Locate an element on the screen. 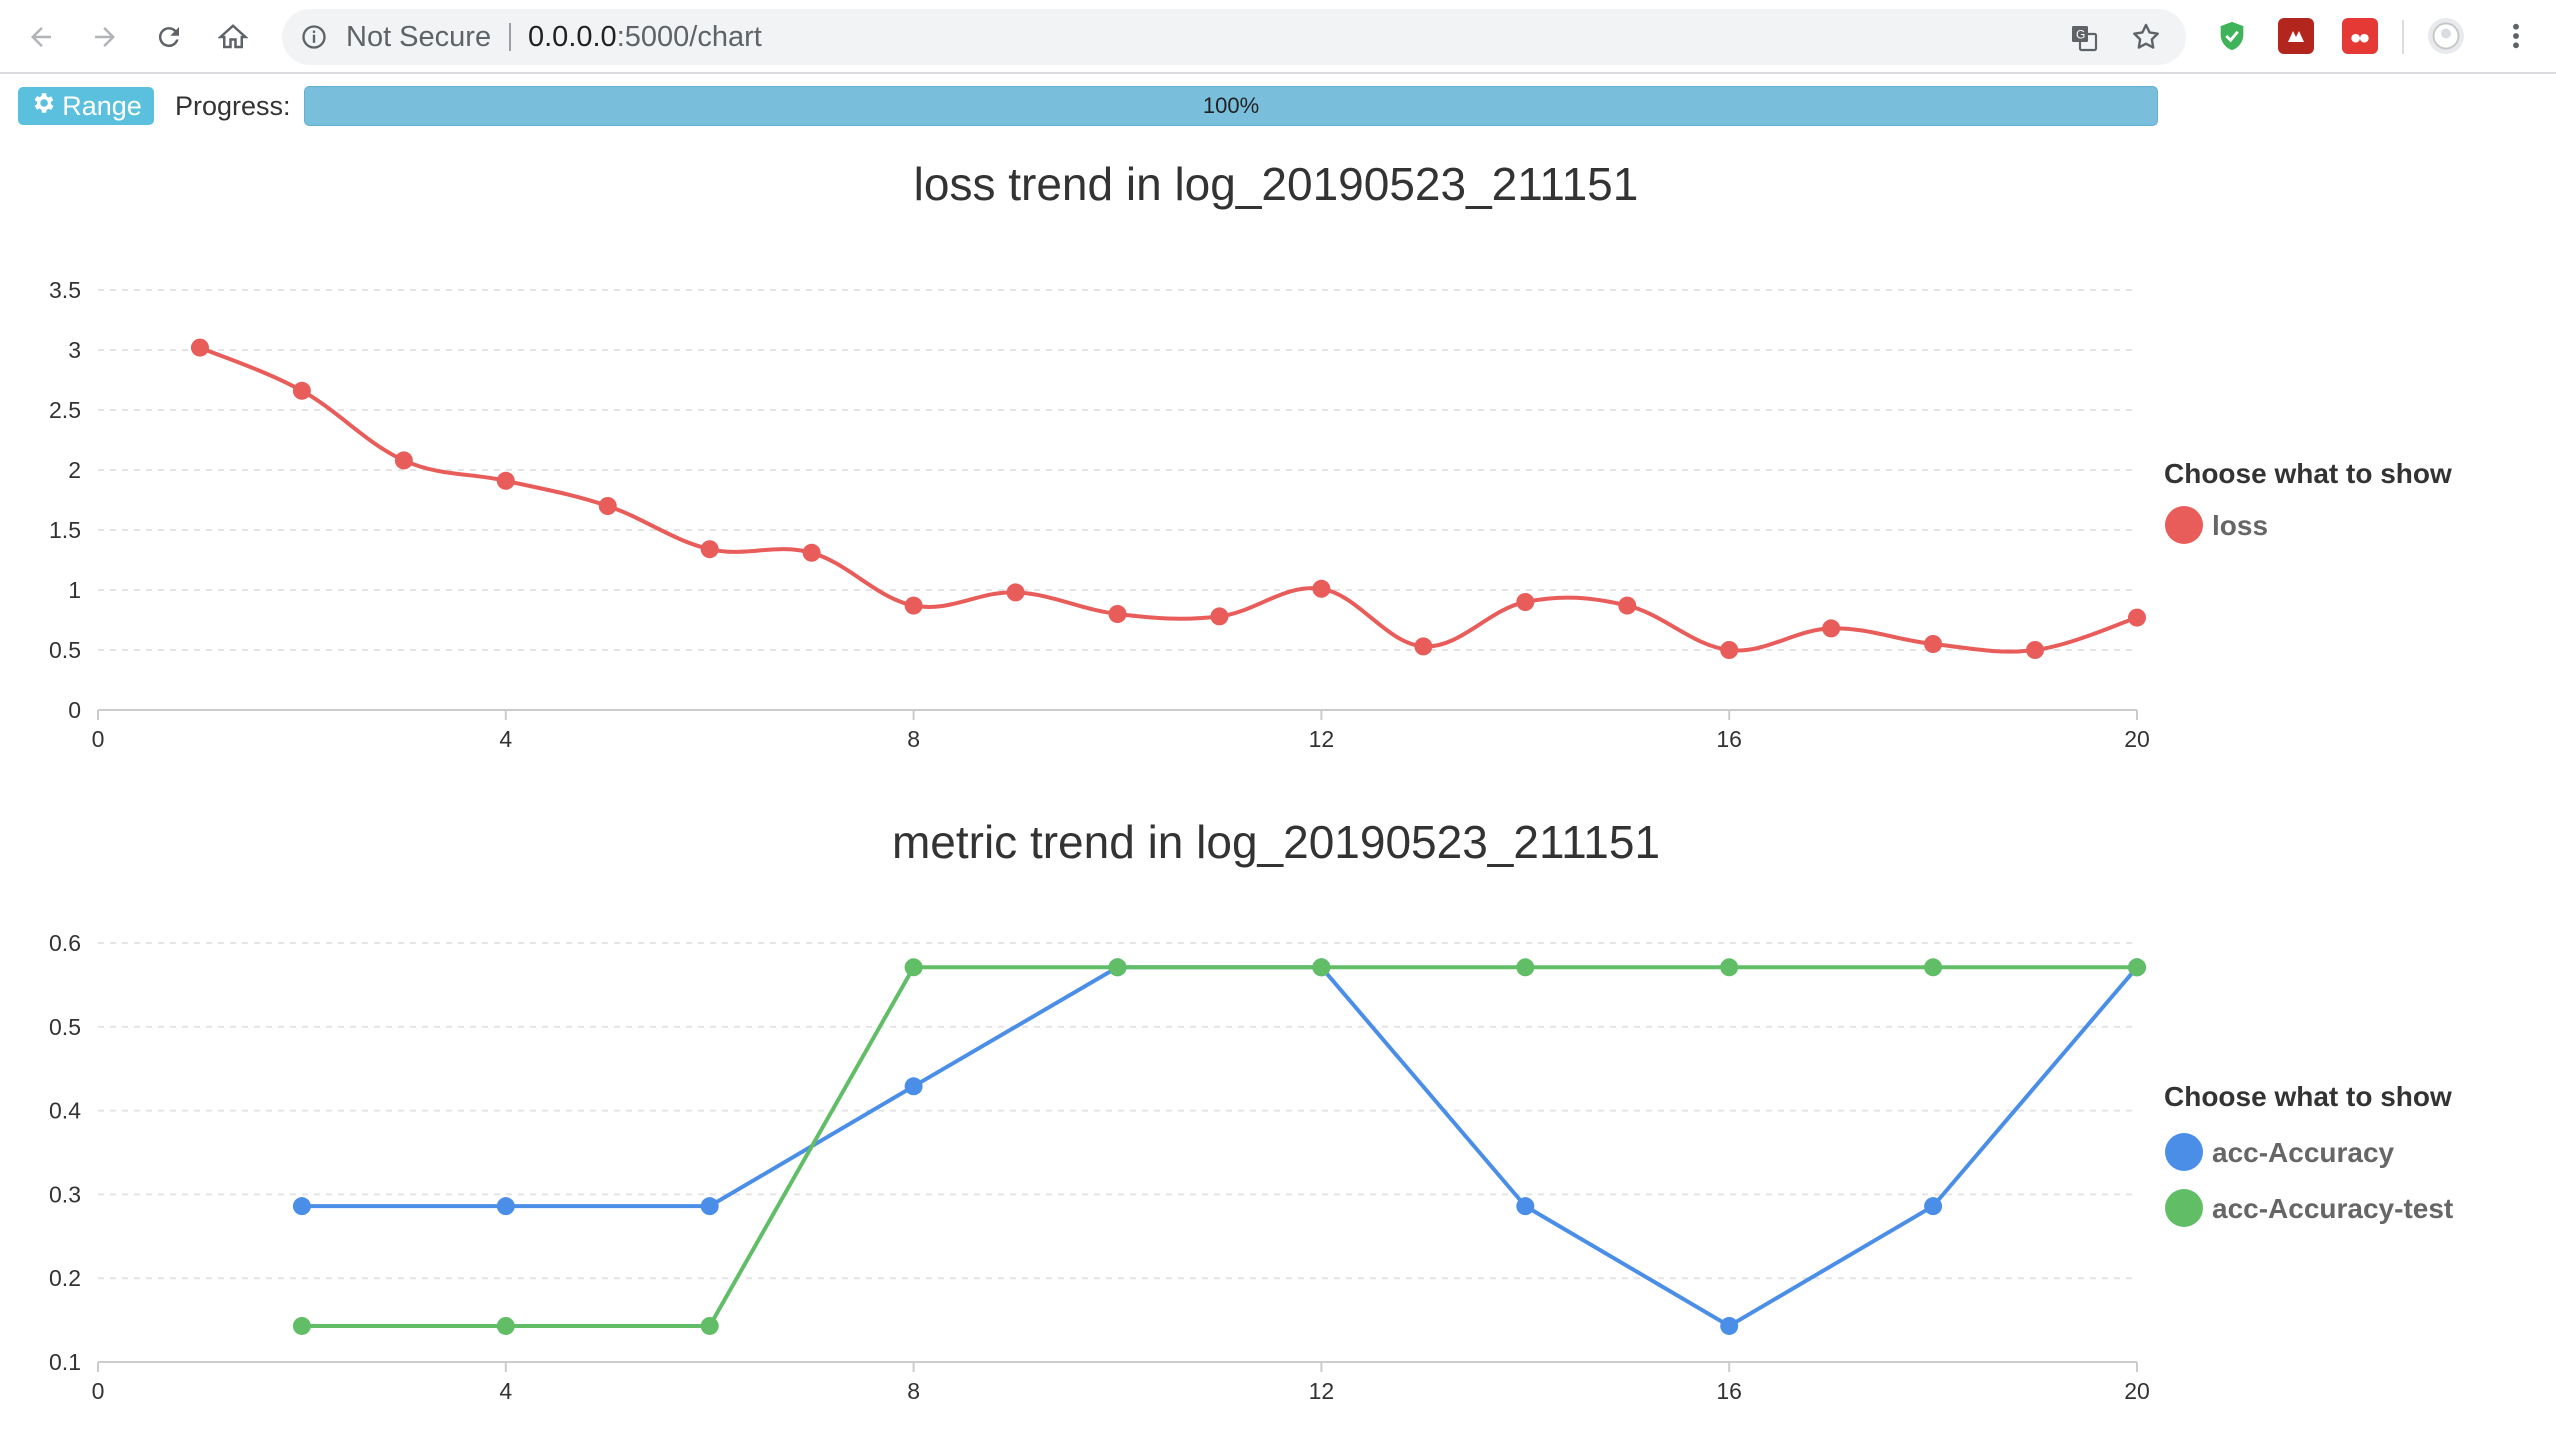 The image size is (2556, 1450). y-tick-label: 0.1 is located at coordinates (65, 1362).